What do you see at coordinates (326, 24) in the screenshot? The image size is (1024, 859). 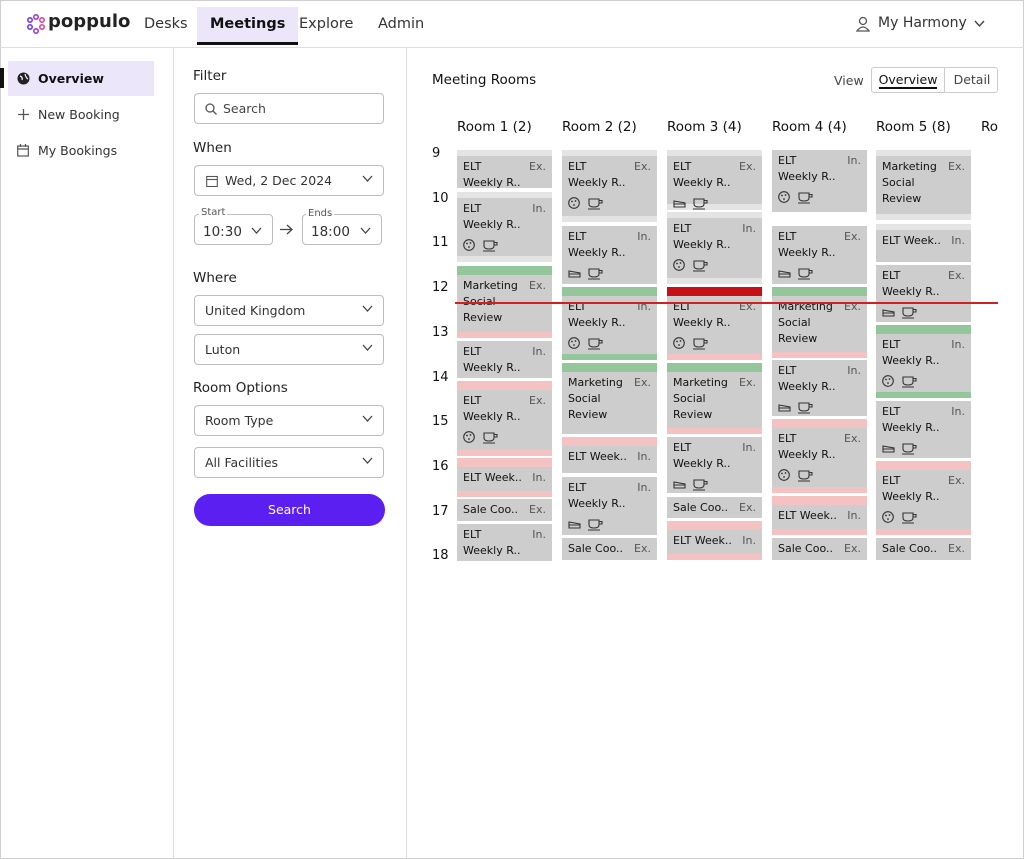 I see `nav-tab: Explore` at bounding box center [326, 24].